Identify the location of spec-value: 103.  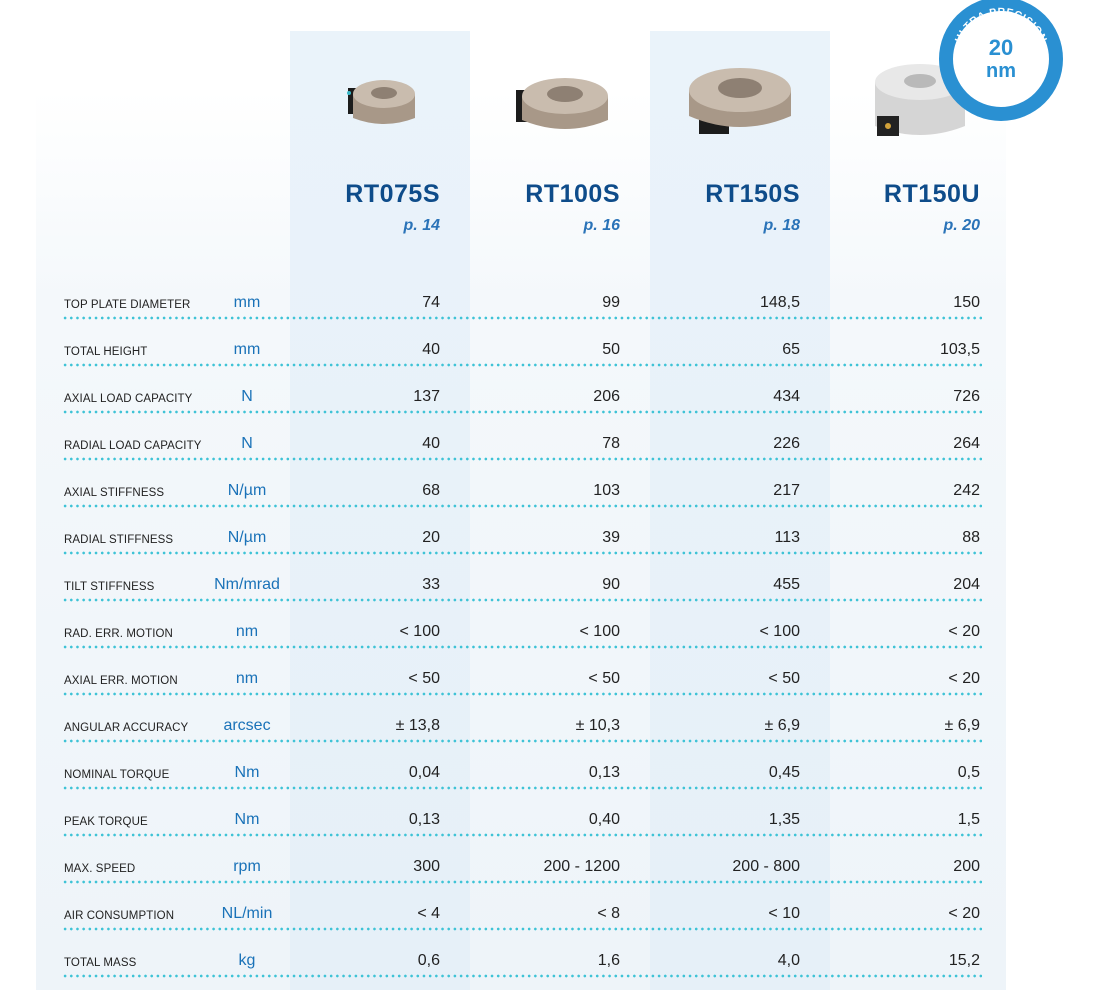
(606, 490).